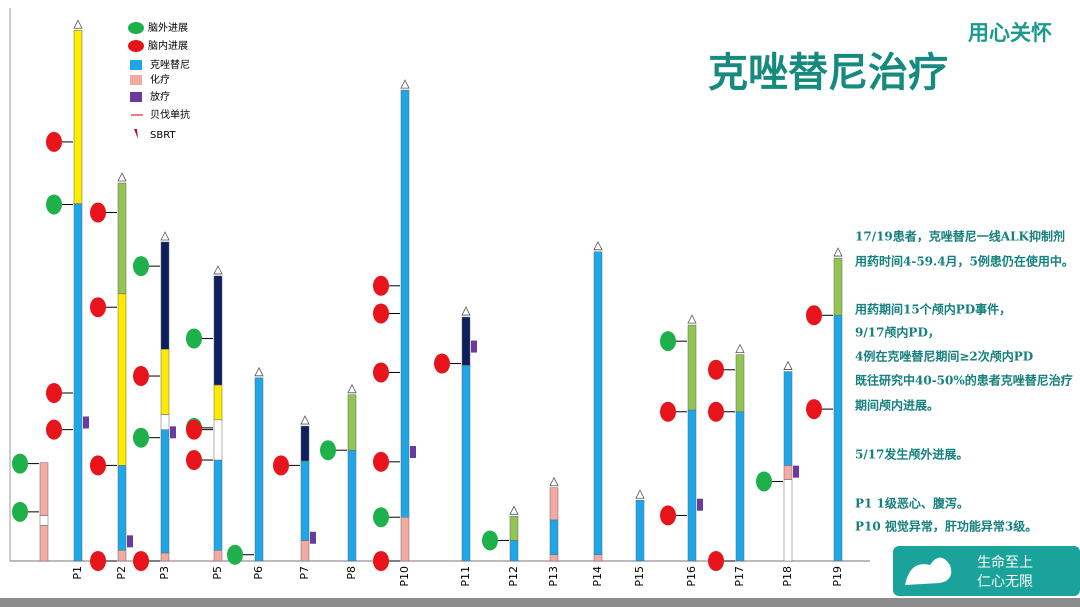 This screenshot has height=607, width=1080. I want to click on note-line: P10 视觉异常，肝功能异常3级。, so click(946, 526).